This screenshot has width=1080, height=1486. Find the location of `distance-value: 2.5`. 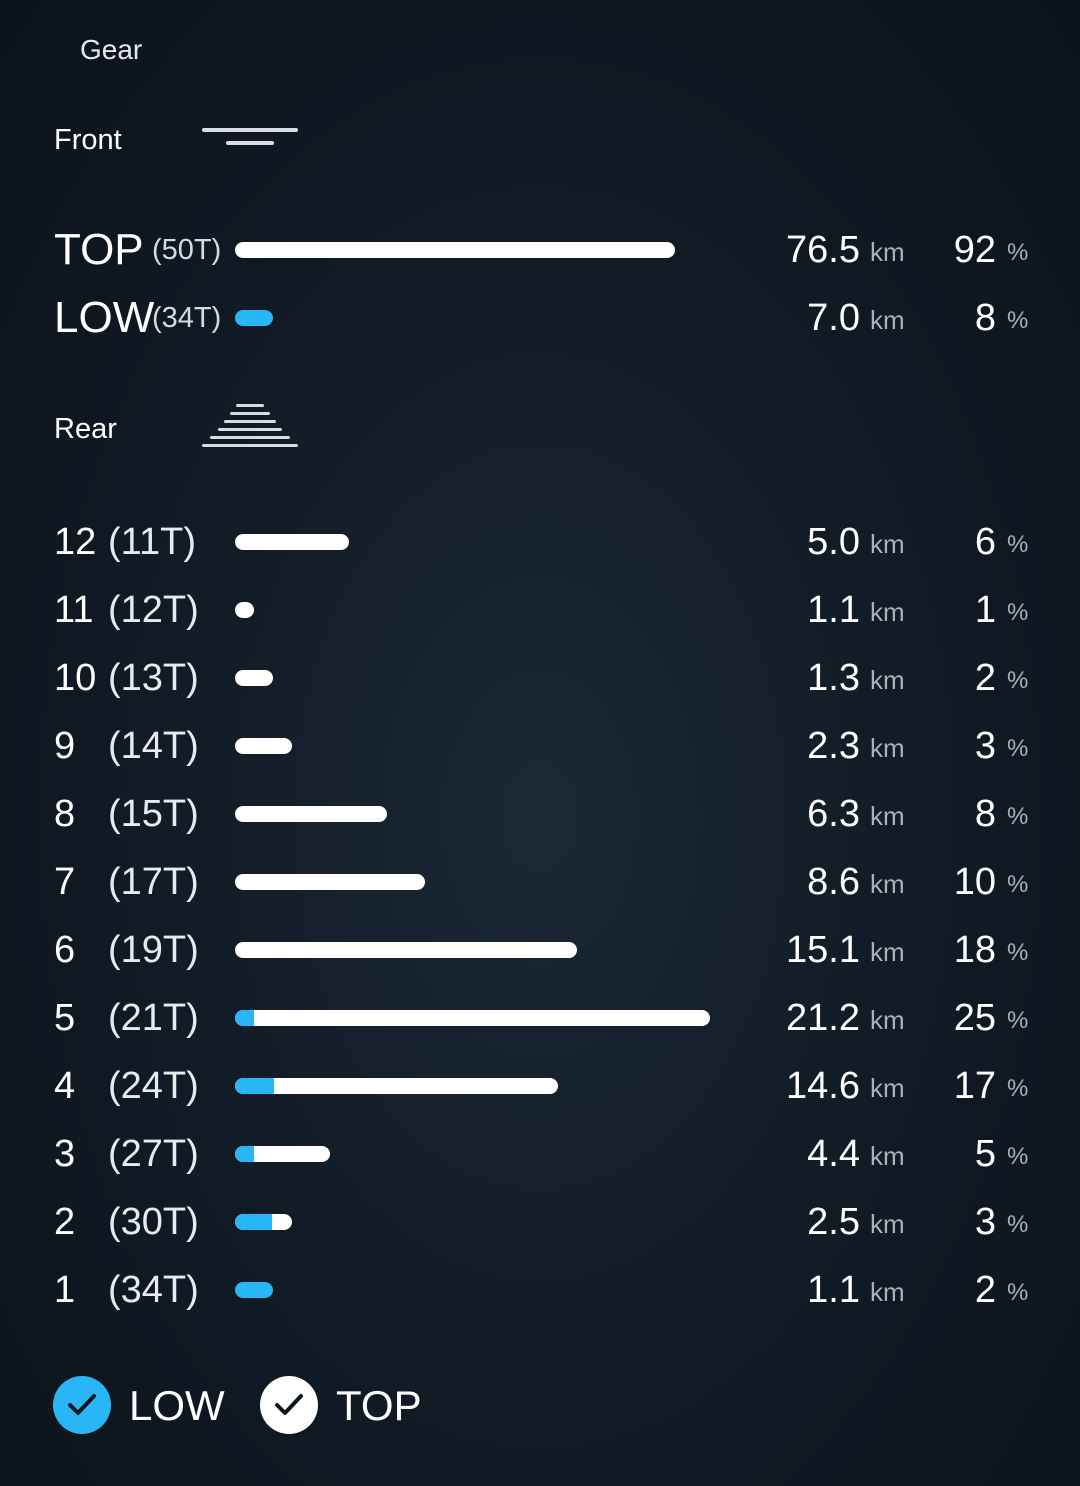

distance-value: 2.5 is located at coordinates (833, 1222).